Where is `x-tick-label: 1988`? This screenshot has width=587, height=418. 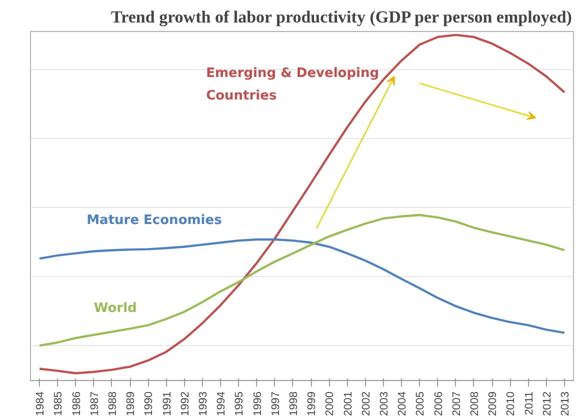
x-tick-label: 1988 is located at coordinates (112, 403).